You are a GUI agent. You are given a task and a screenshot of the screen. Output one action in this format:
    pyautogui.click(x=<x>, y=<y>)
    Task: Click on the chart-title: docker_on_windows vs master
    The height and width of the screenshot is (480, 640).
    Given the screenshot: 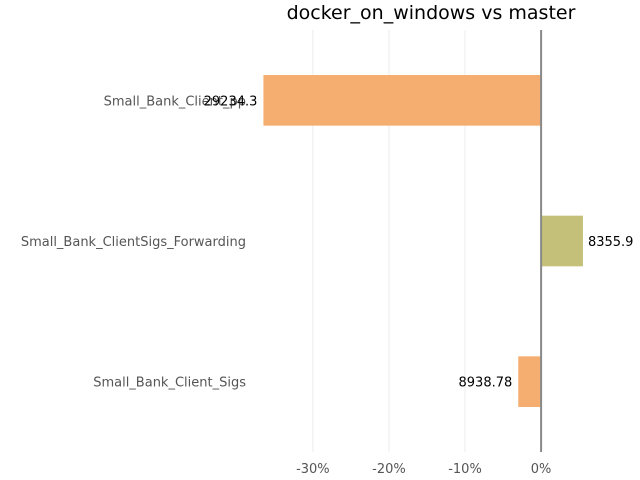 What is the action you would take?
    pyautogui.click(x=431, y=13)
    